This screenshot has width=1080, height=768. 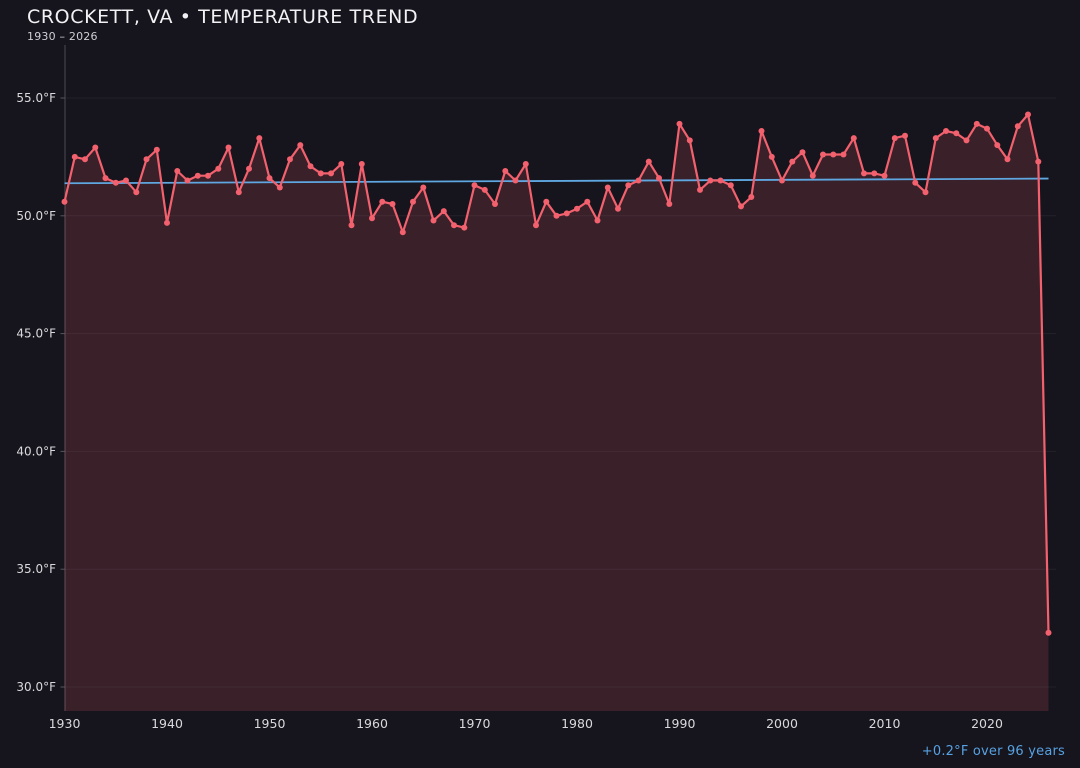 I want to click on x-tick-label: 1960, so click(x=372, y=723).